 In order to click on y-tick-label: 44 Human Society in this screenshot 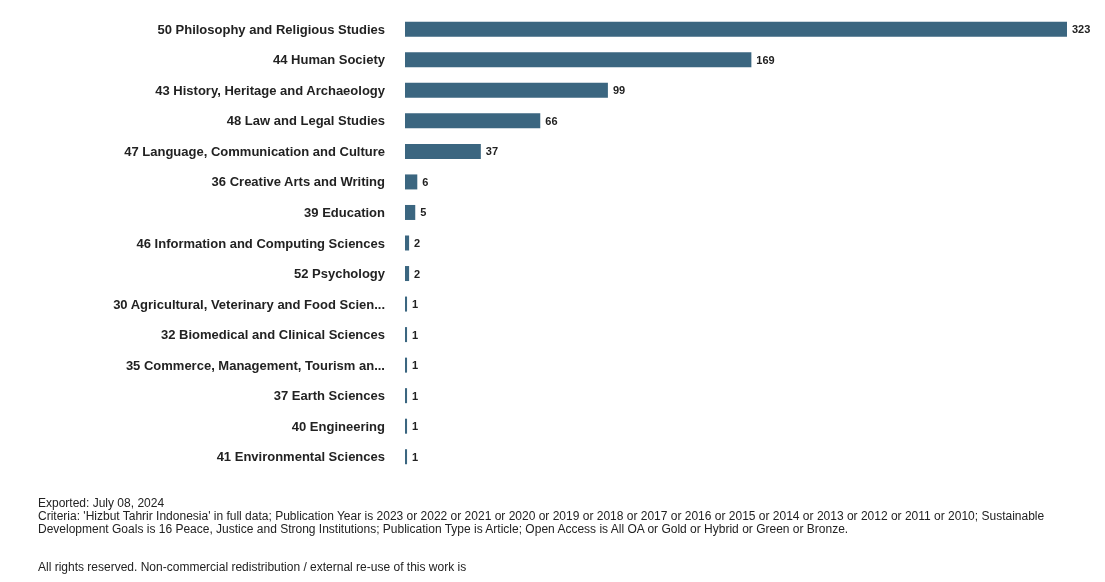, I will do `click(329, 60)`.